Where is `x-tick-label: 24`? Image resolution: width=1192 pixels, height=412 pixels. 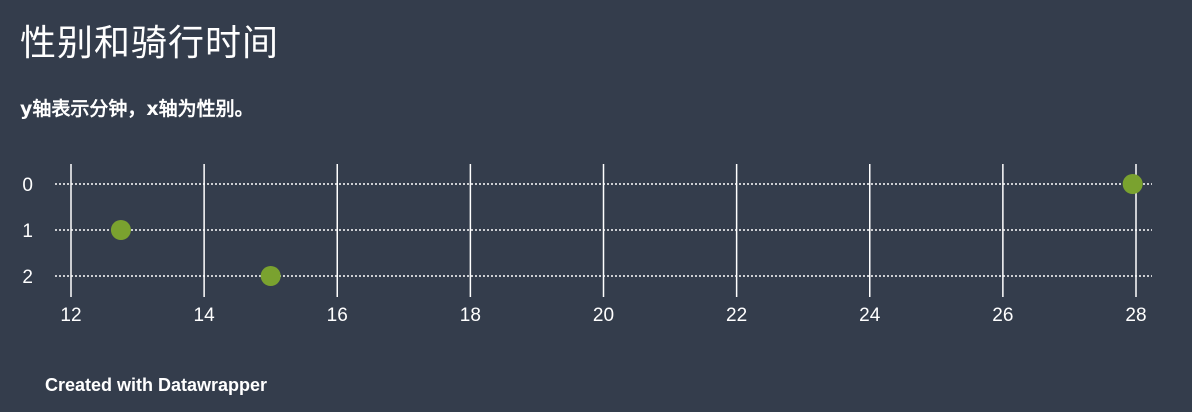 x-tick-label: 24 is located at coordinates (870, 315).